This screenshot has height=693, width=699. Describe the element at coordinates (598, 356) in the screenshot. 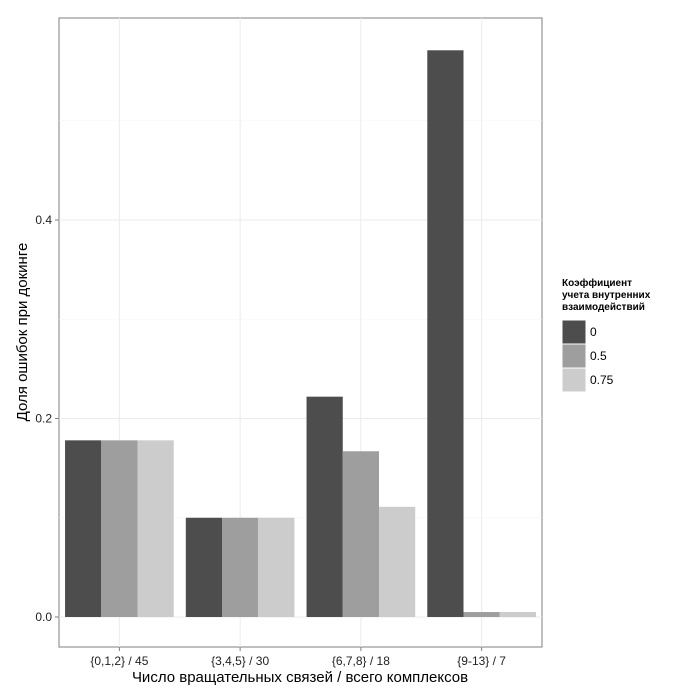

I see `legend-label: 0.5` at that location.